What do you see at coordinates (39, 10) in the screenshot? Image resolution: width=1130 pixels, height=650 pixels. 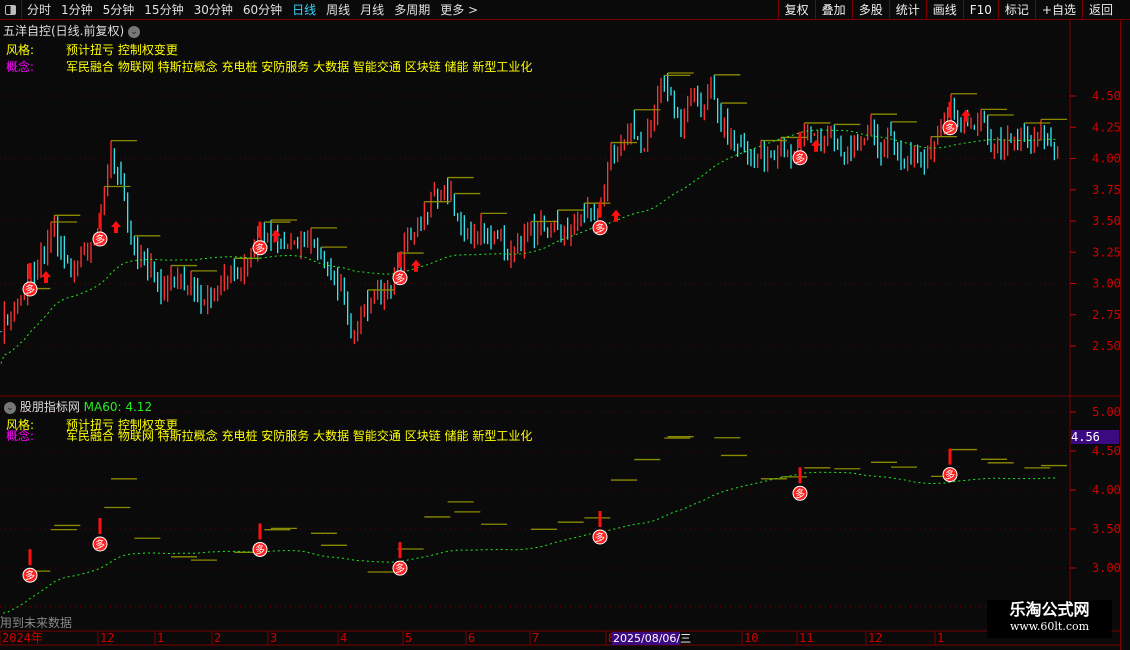 I see `period-tab: 分时` at bounding box center [39, 10].